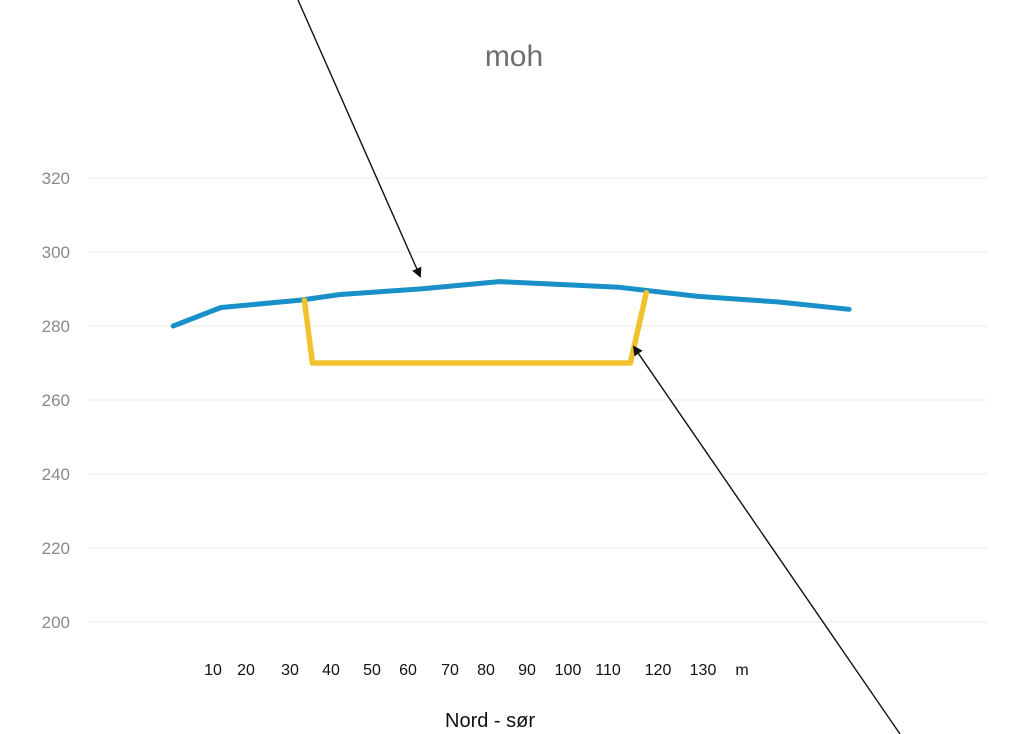 This screenshot has width=1012, height=734. Describe the element at coordinates (56, 622) in the screenshot. I see `y-tick-label-200: 200` at that location.